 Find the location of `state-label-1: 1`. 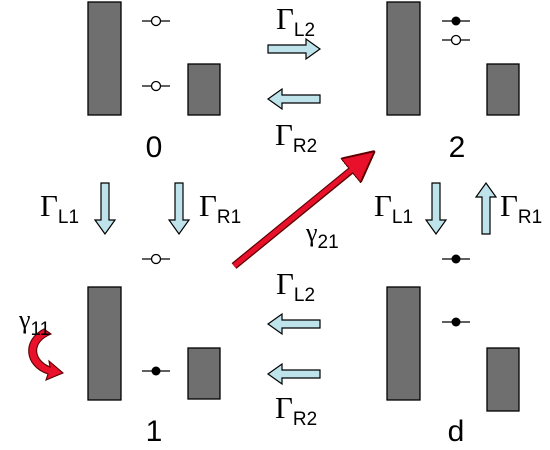

state-label-1: 1 is located at coordinates (154, 431).